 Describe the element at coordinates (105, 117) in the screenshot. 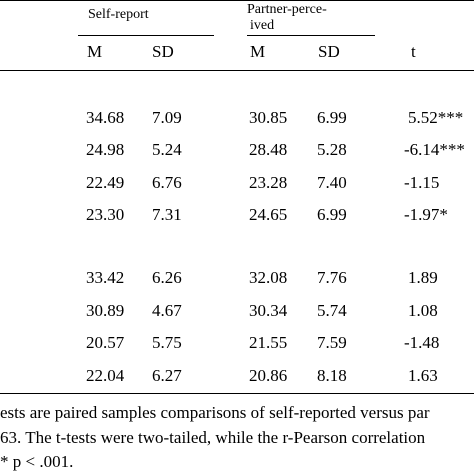

I see `row1-m-self: 34.68` at that location.